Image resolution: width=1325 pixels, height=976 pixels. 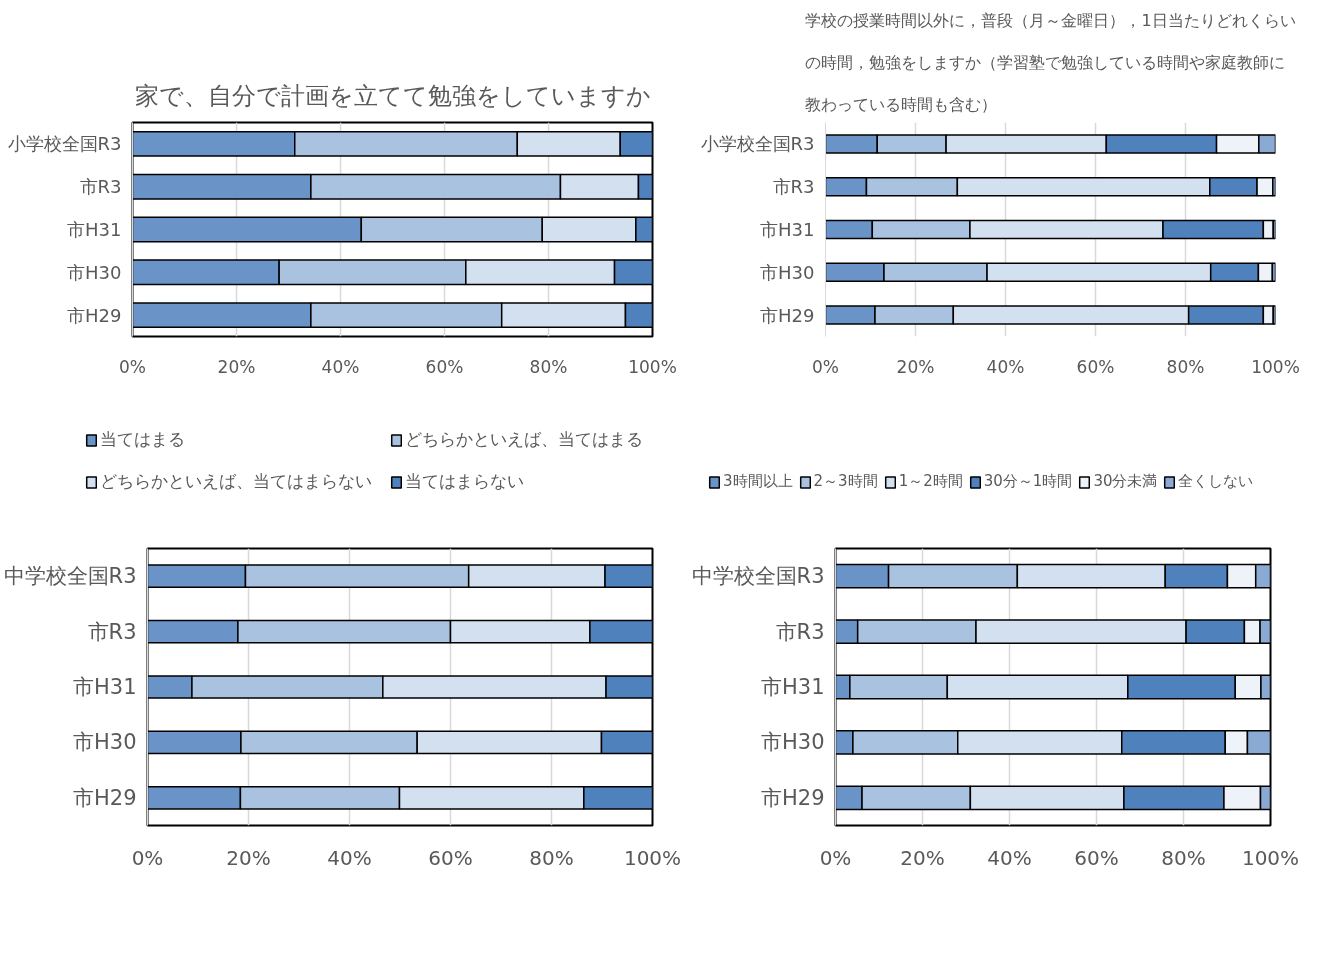 What do you see at coordinates (1050, 62) in the screenshot?
I see `chart-title: 学校の授業時間以外に，普段（月～金曜日），1日当たりどれくらいの時間，勉強をしますか（学習塾で勉強している時間や家庭教師に教わっている時間も含む）` at bounding box center [1050, 62].